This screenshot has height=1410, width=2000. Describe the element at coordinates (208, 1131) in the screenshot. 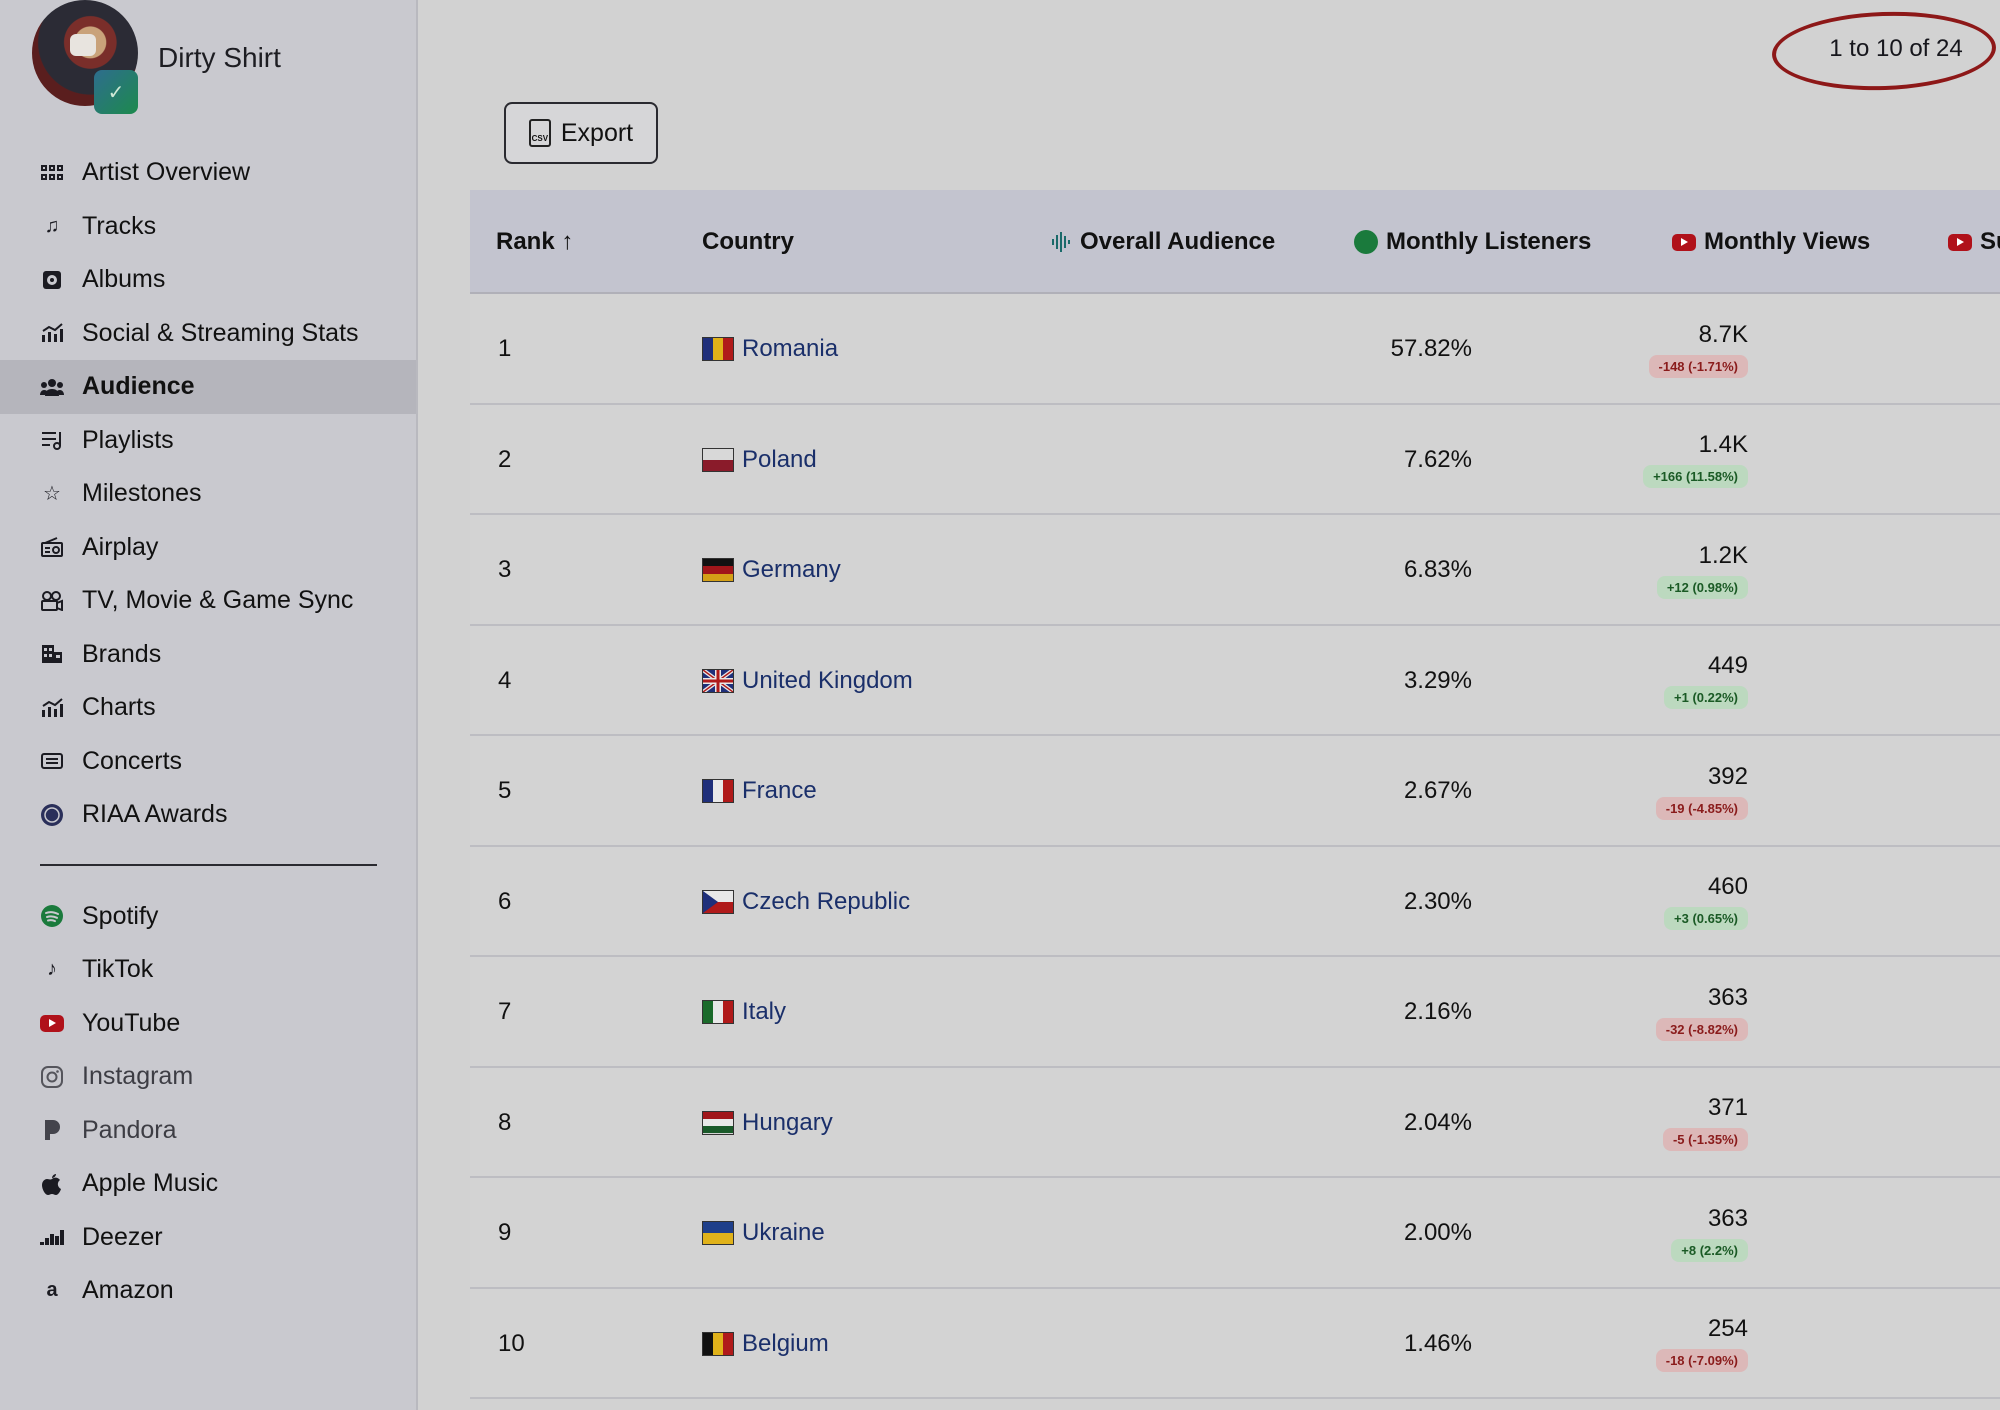

I see `sidebar-item-pandora: Pandora` at that location.